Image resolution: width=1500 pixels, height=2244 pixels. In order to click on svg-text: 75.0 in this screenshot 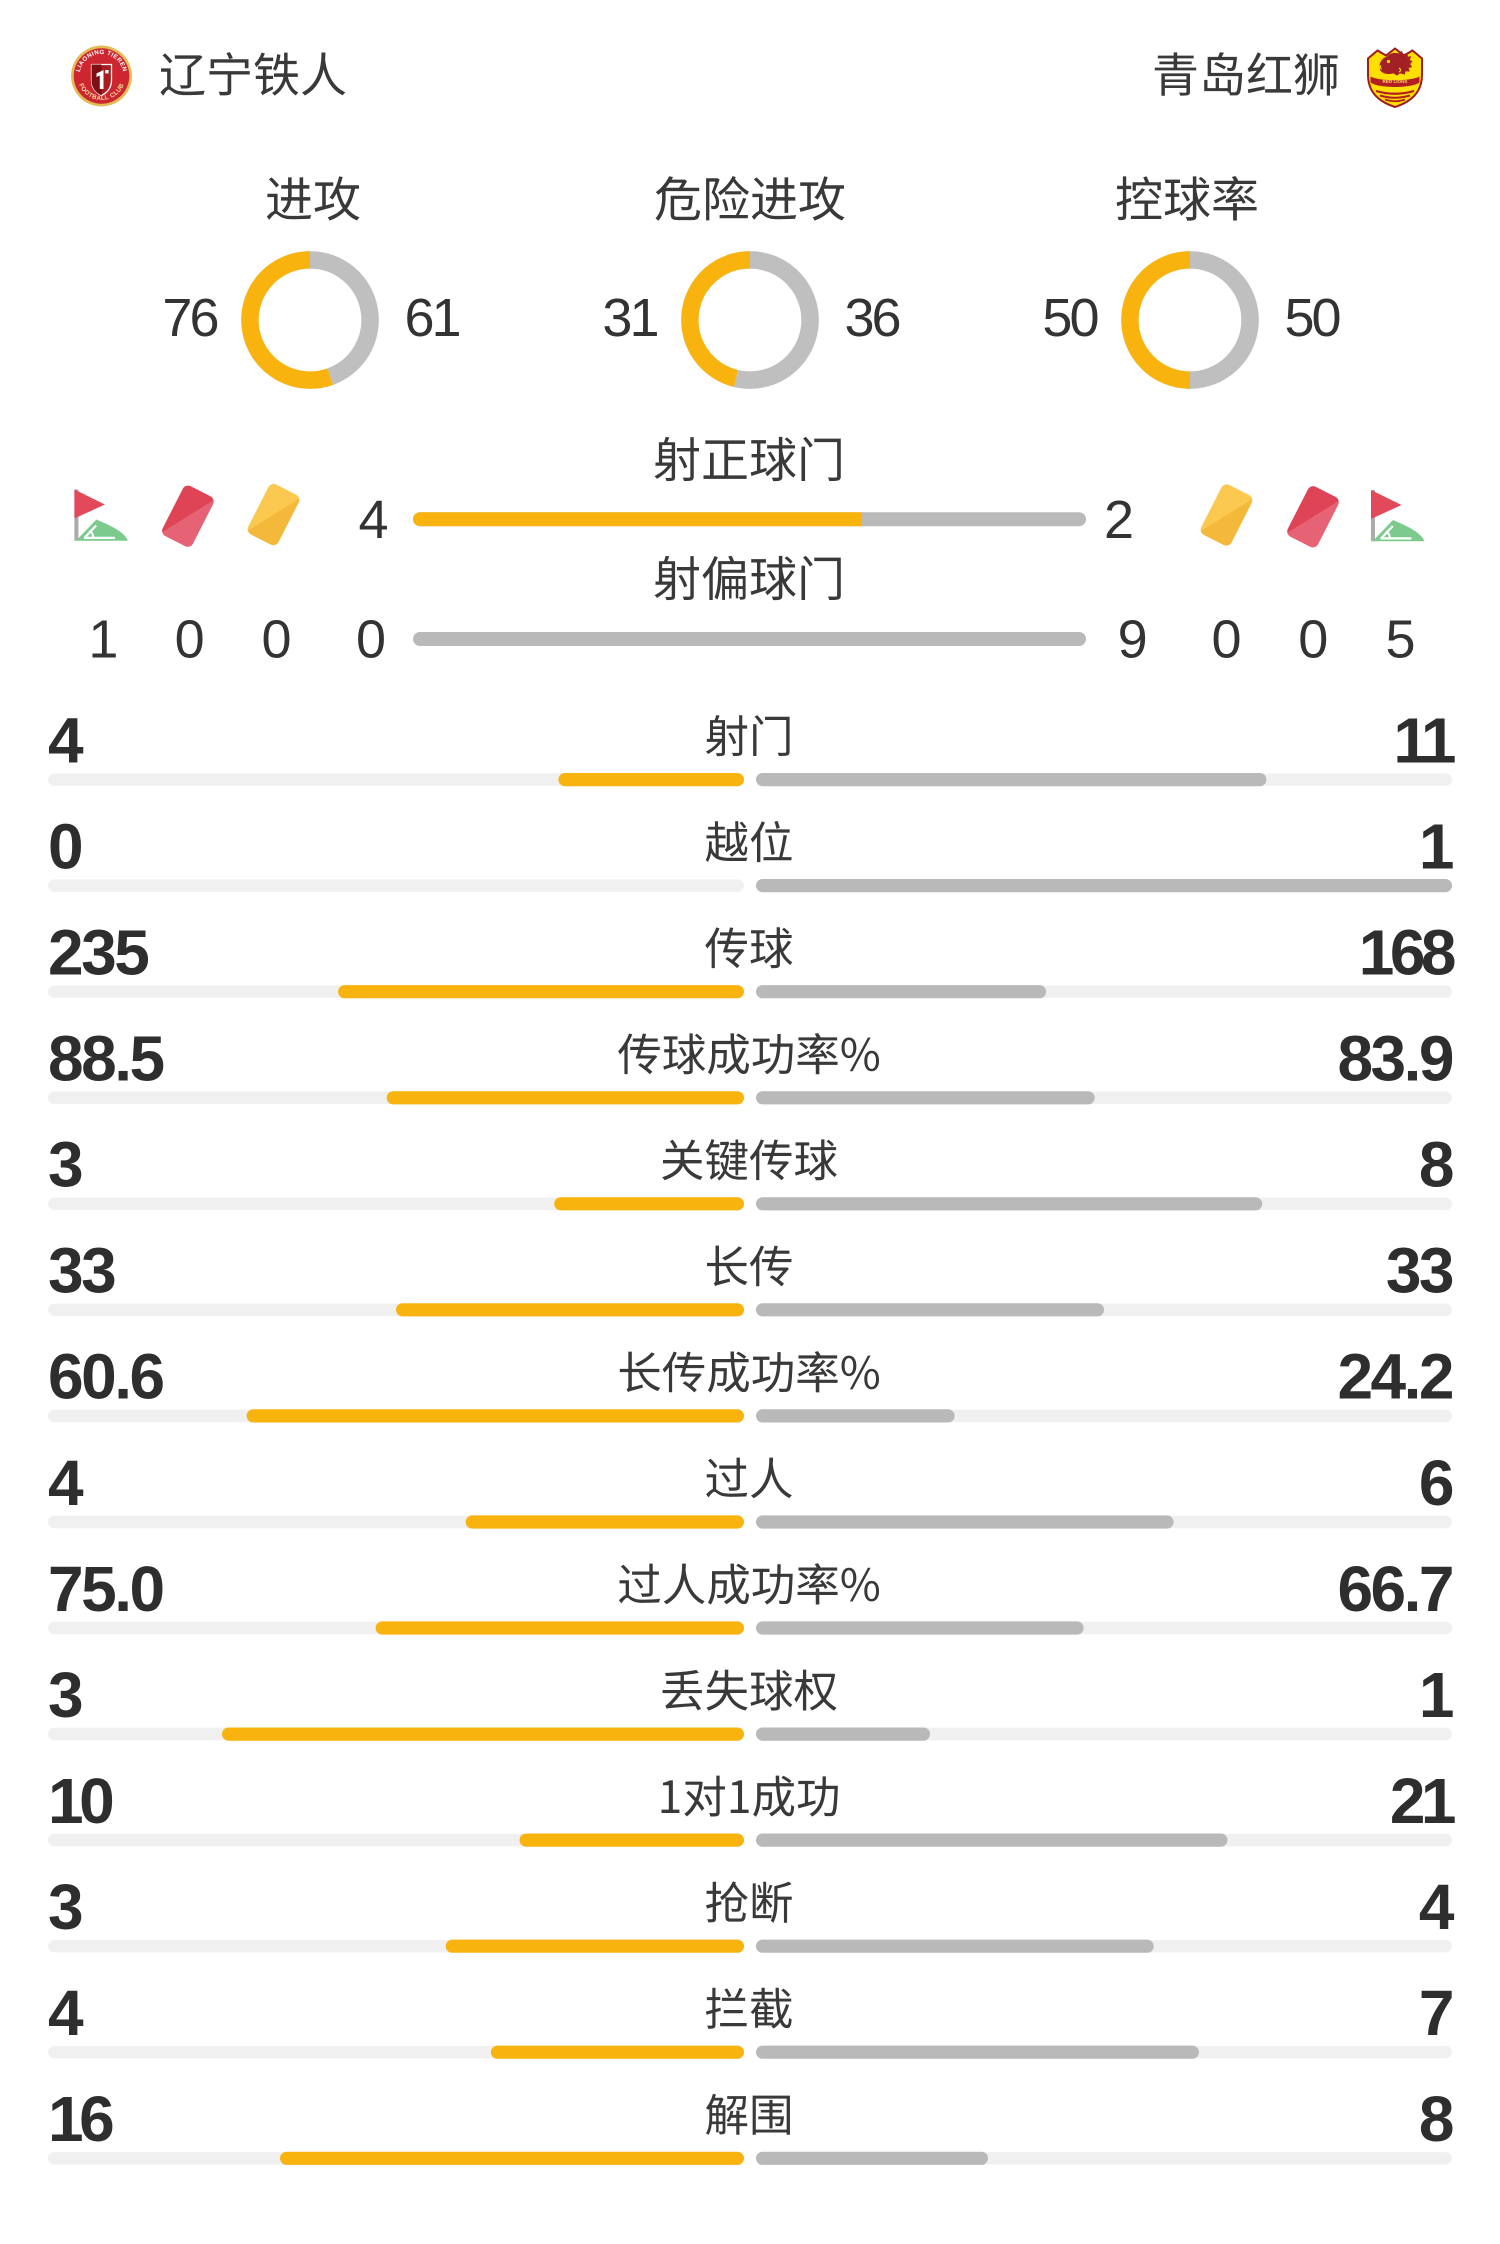, I will do `click(105, 1589)`.